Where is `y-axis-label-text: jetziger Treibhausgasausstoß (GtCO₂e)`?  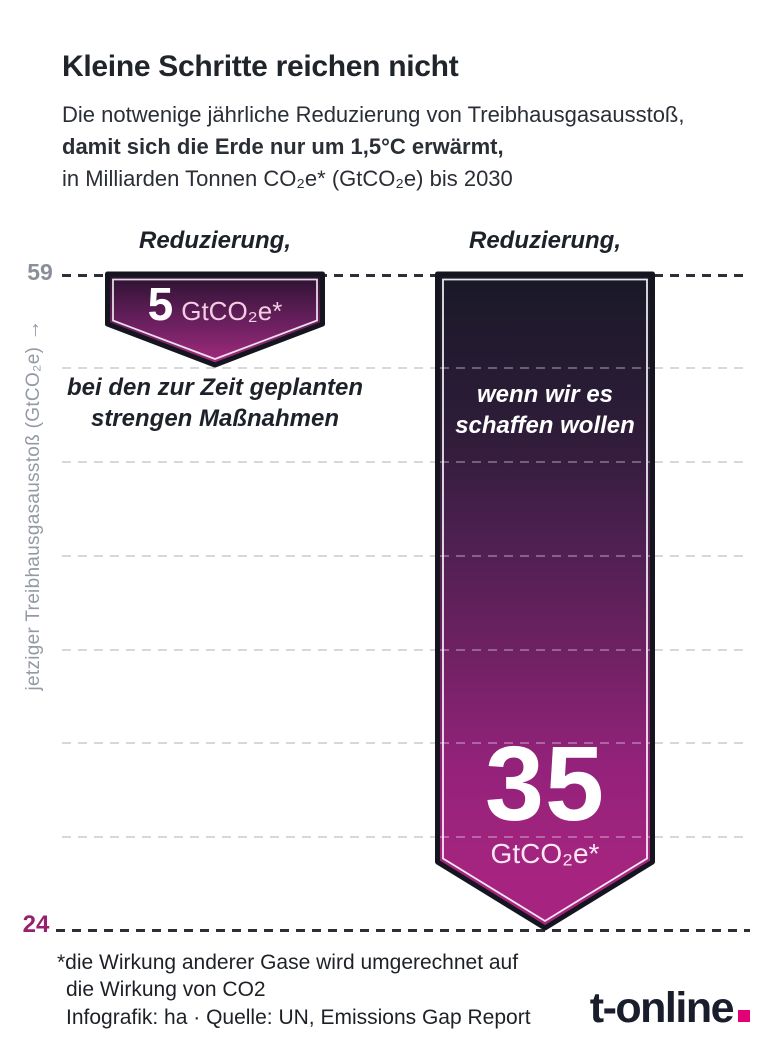
y-axis-label-text: jetziger Treibhausgasausstoß (GtCO₂e) is located at coordinates (33, 518).